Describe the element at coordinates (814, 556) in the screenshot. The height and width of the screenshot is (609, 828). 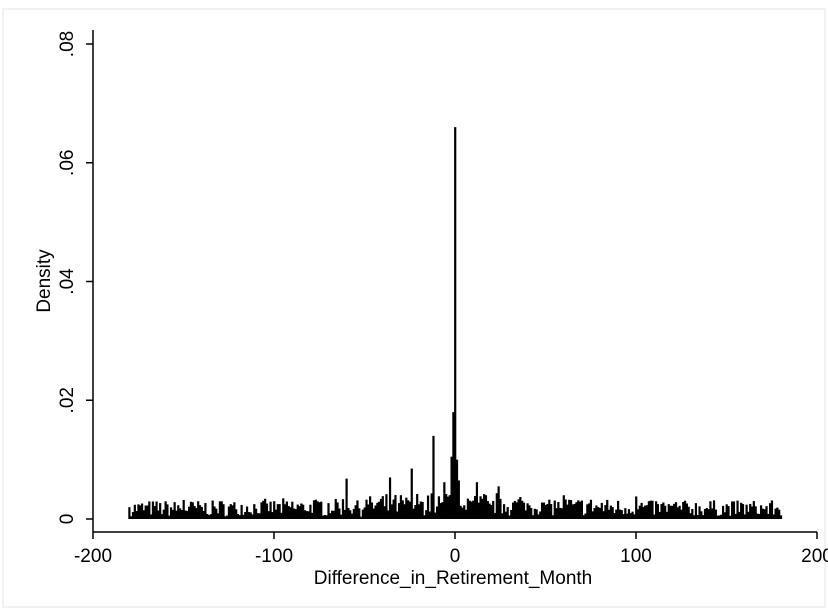
I see `x-tick-label: 200` at that location.